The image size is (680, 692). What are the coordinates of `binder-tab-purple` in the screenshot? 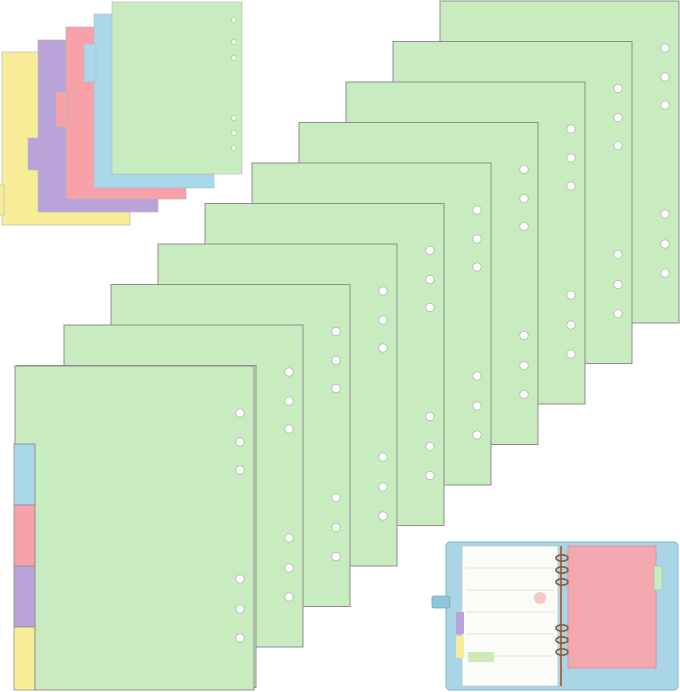 It's located at (460, 623).